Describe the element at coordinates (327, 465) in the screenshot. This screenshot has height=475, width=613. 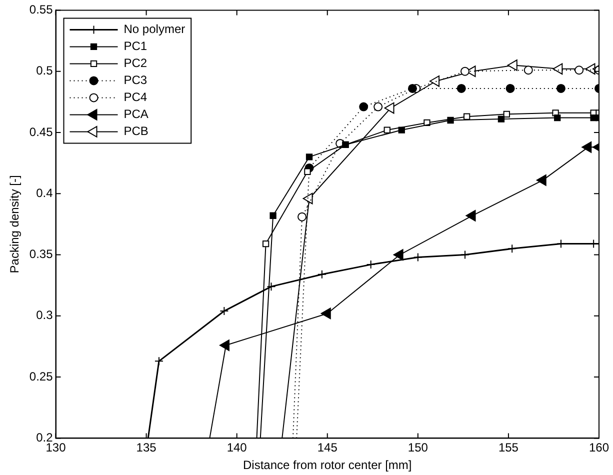
I see `x-axis-title: Distance from rotor center [mm]` at that location.